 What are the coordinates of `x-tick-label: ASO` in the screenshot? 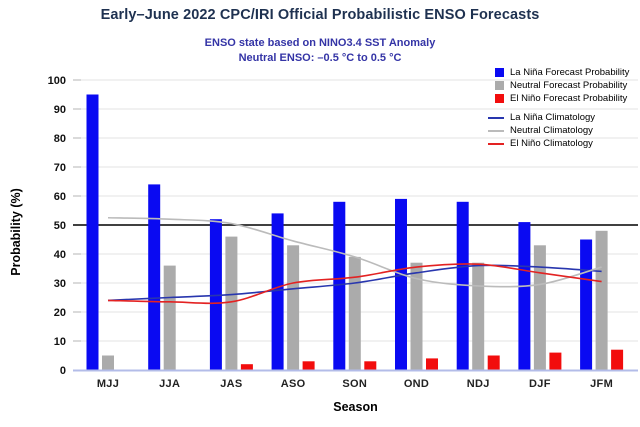 It's located at (293, 384).